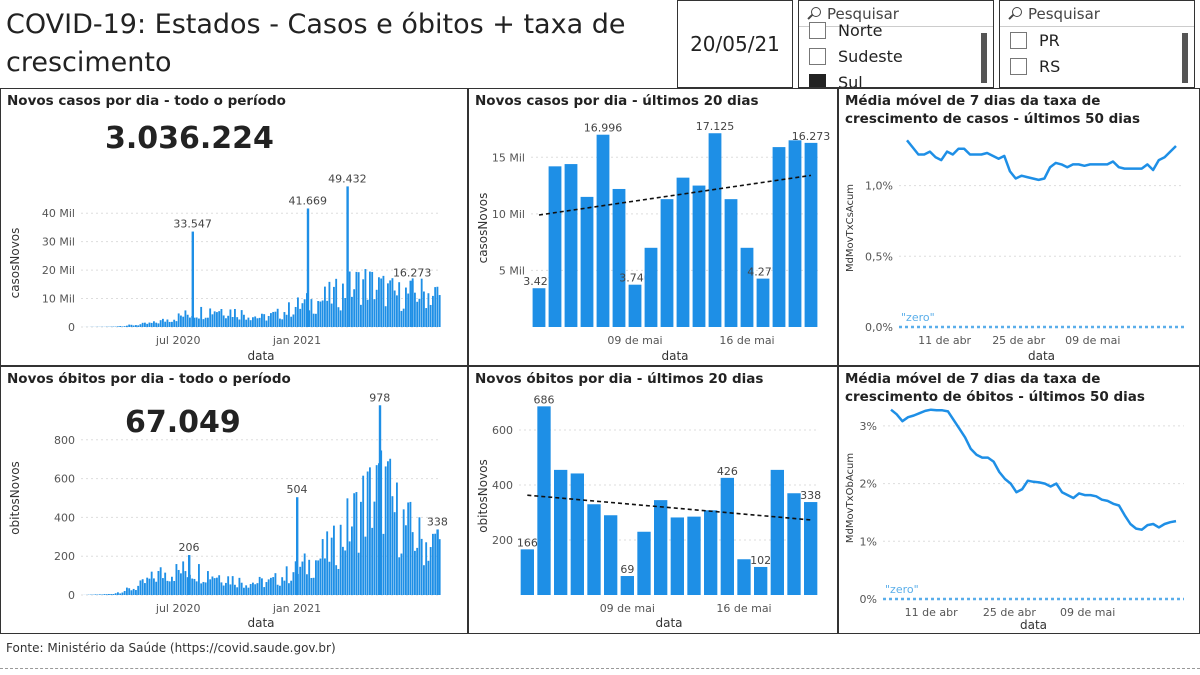  I want to click on x-tick-label: 09 de mai, so click(634, 340).